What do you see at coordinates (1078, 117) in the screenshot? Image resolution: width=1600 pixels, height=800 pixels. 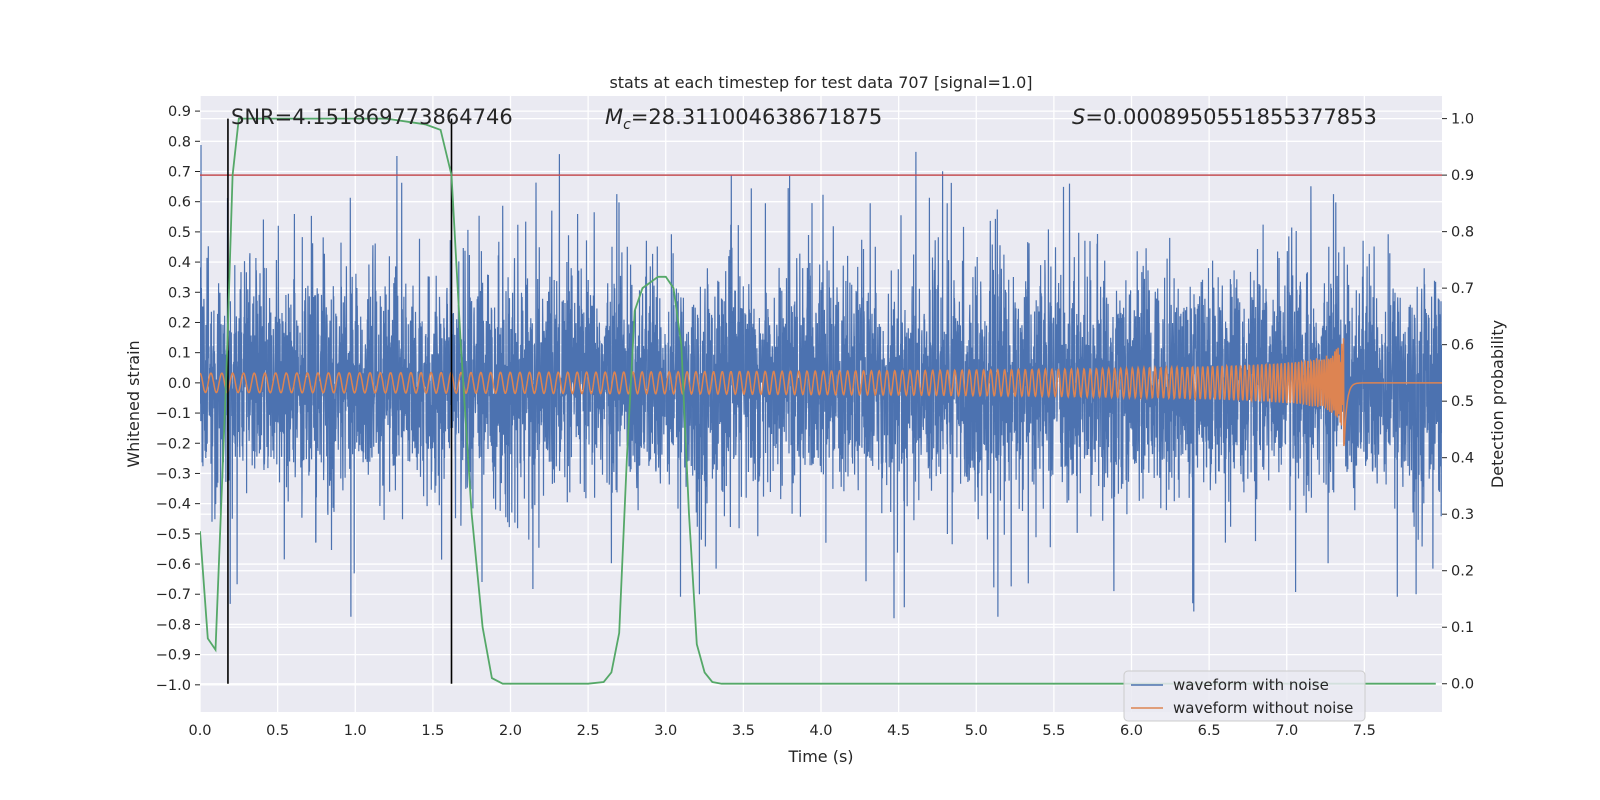 I see `statistic-symbol: S` at bounding box center [1078, 117].